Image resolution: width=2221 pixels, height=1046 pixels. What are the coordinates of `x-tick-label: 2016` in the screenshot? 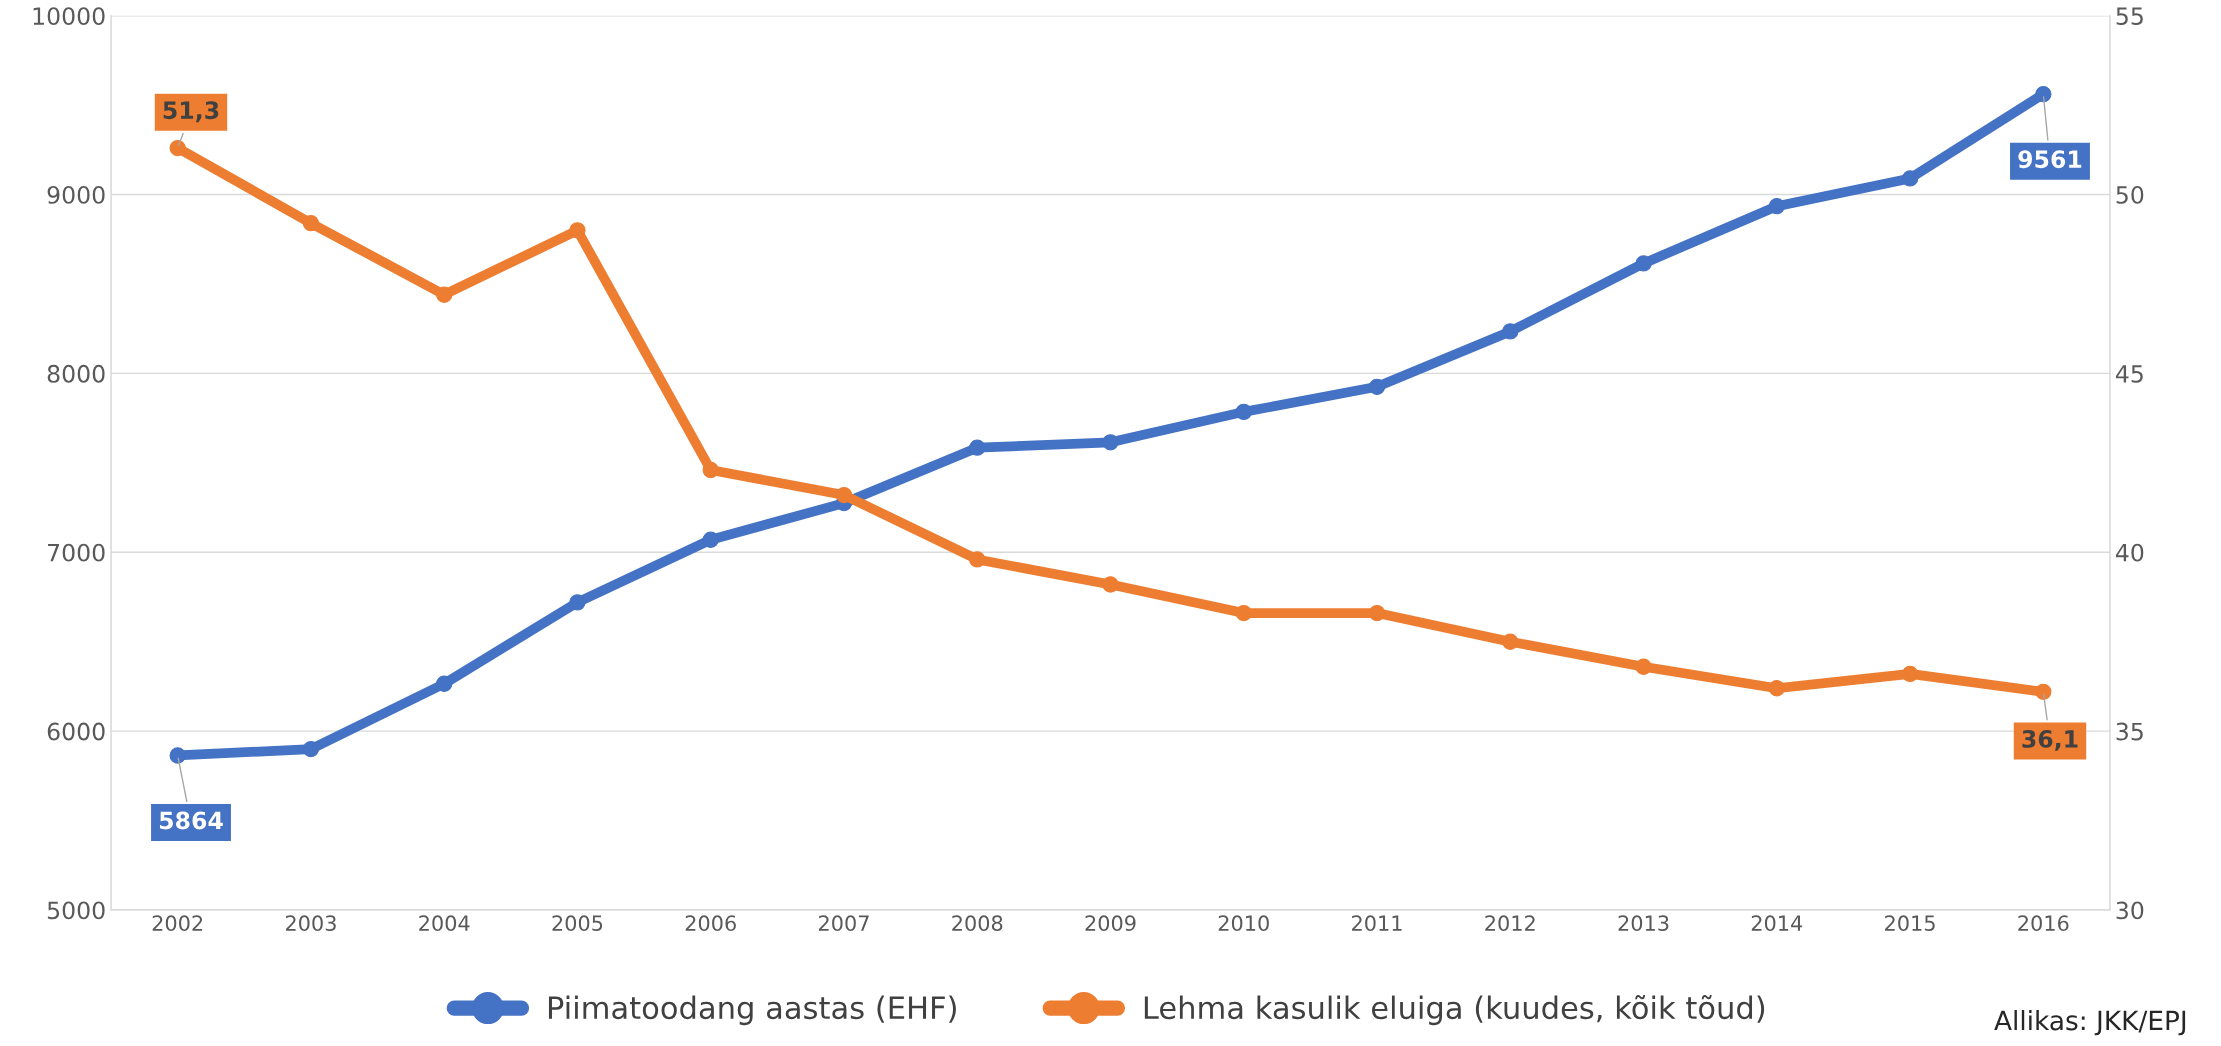 It's located at (2043, 923).